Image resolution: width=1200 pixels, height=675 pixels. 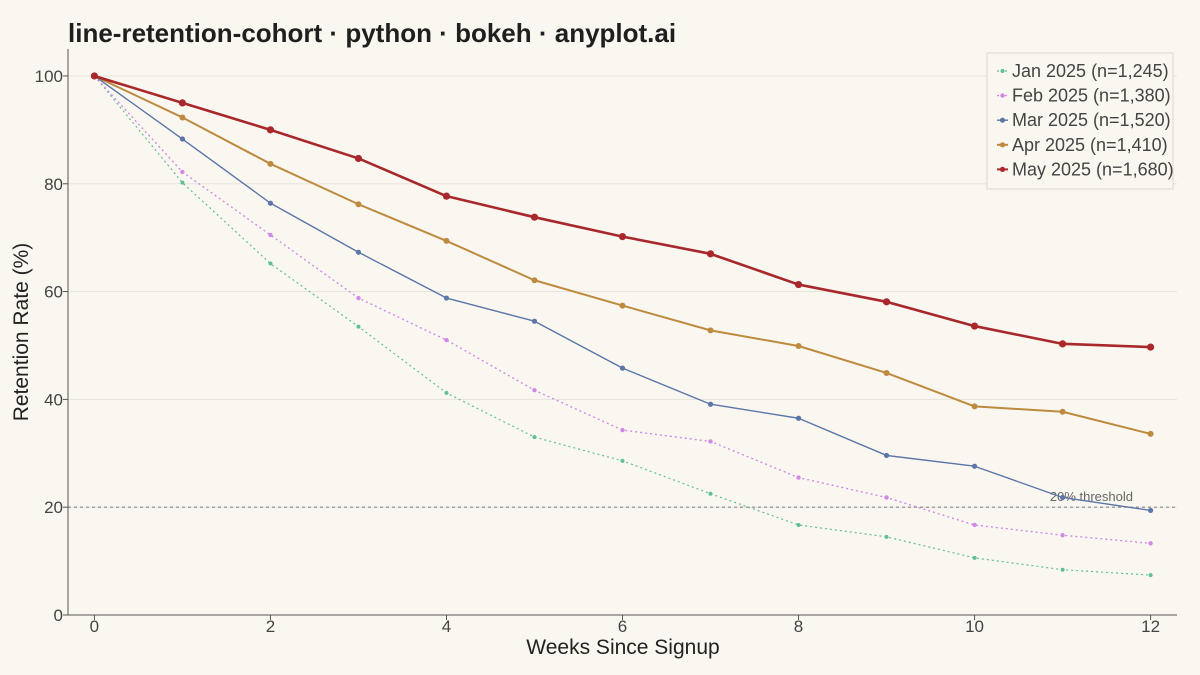 What do you see at coordinates (53, 507) in the screenshot?
I see `y-tick-label: 20` at bounding box center [53, 507].